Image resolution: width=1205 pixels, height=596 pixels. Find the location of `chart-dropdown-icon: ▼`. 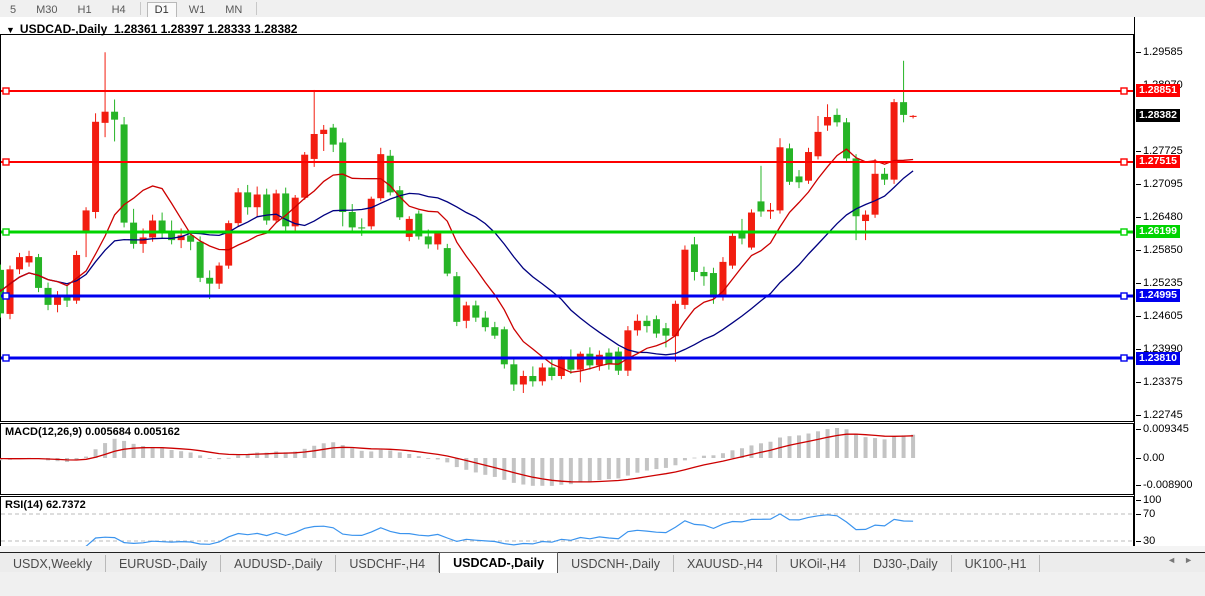

chart-dropdown-icon: ▼ is located at coordinates (10, 30).